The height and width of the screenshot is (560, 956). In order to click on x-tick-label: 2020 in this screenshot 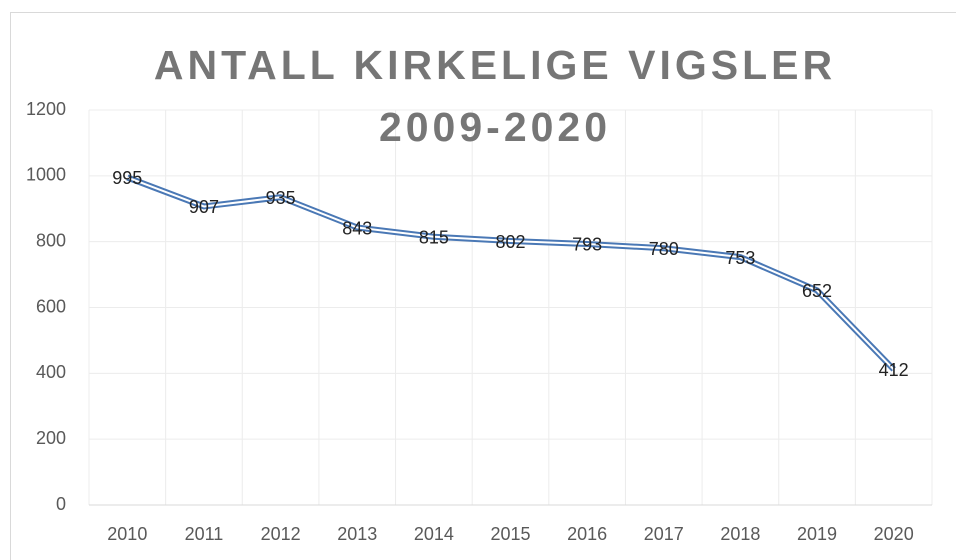, I will do `click(894, 534)`.